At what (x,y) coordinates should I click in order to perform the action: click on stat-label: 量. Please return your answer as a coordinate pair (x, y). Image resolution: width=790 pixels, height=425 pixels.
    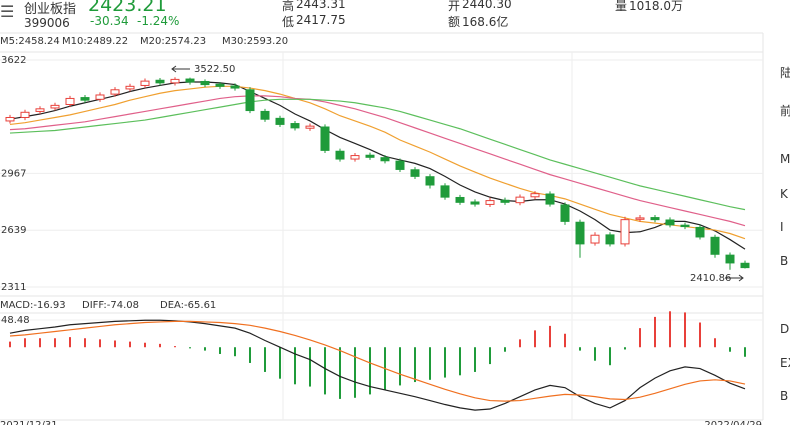
    Looking at the image, I should click on (621, 6).